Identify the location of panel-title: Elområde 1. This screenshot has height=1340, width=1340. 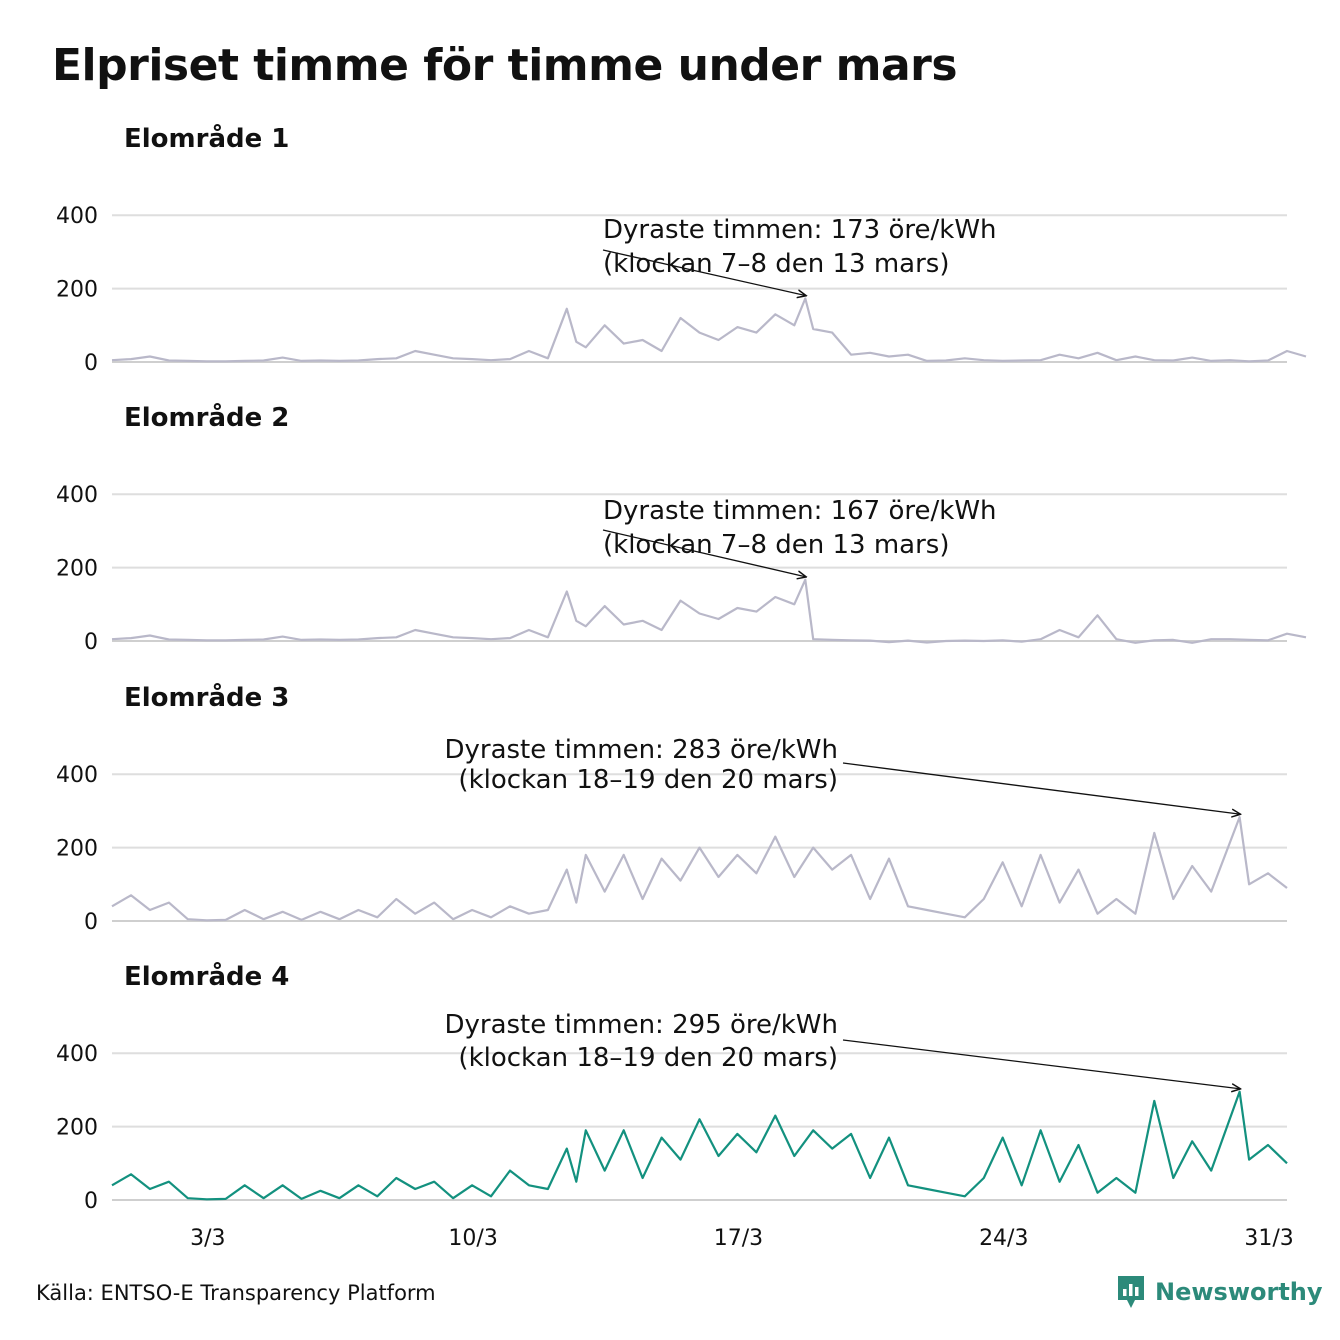
(206, 138).